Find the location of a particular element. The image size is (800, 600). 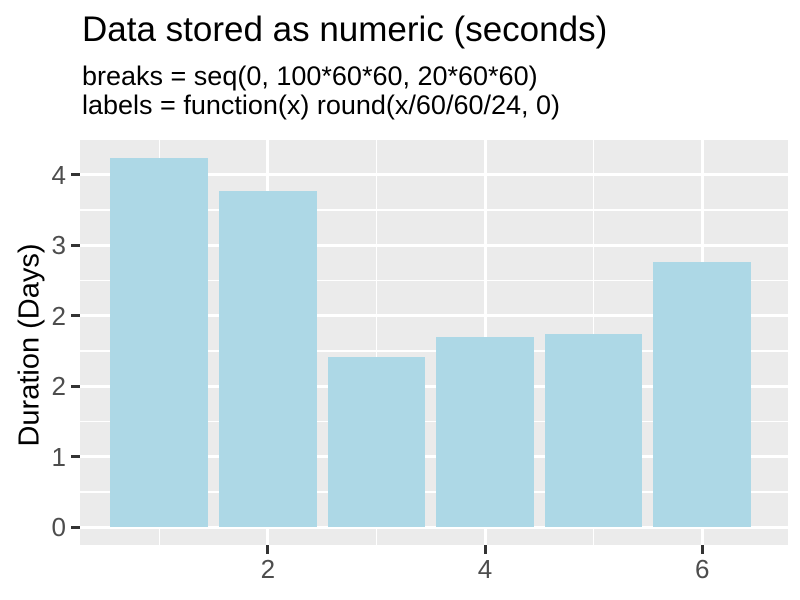

y-tick-label: 0 is located at coordinates (58, 527).